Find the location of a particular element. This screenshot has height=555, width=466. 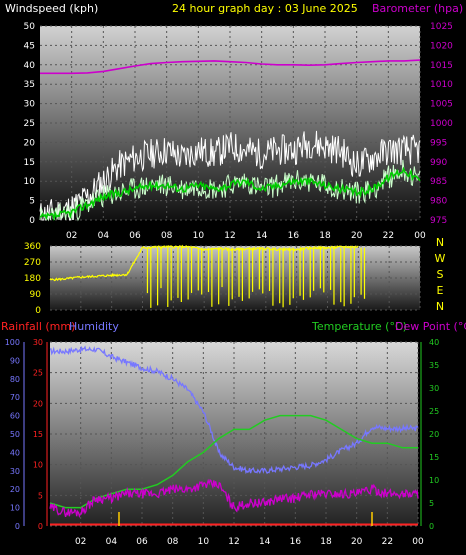

wind-x-tick-label: 18 is located at coordinates (325, 236).